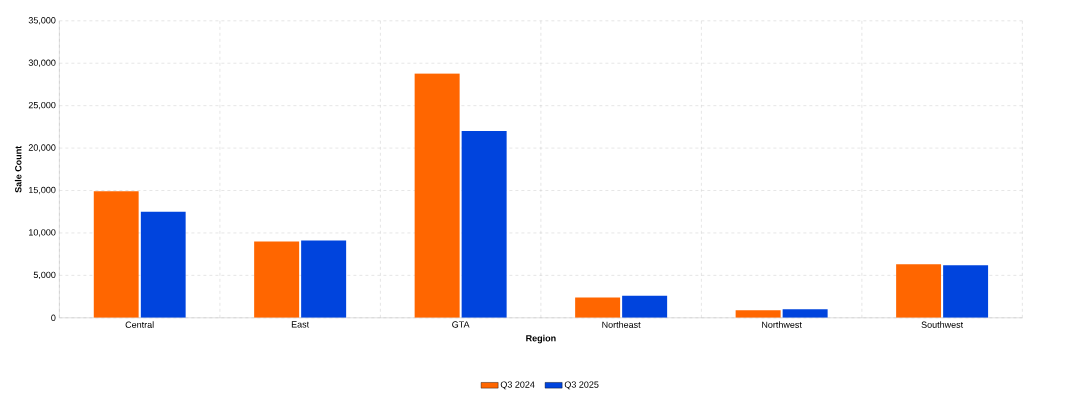 Image resolution: width=1066 pixels, height=412 pixels. What do you see at coordinates (53, 317) in the screenshot?
I see `y-tick-label: 0` at bounding box center [53, 317].